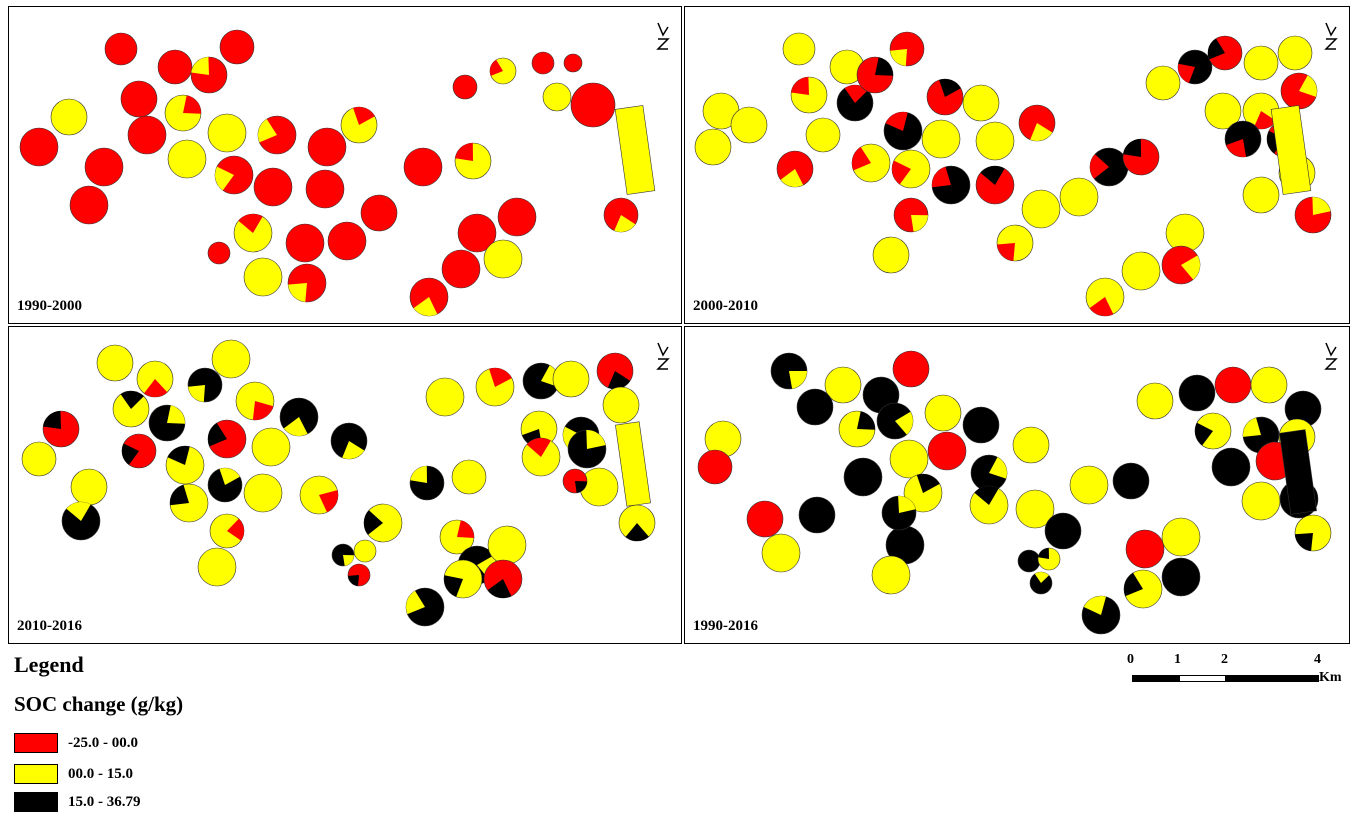  What do you see at coordinates (99, 704) in the screenshot?
I see `legend-subtitle: SOC change (g/kg)` at bounding box center [99, 704].